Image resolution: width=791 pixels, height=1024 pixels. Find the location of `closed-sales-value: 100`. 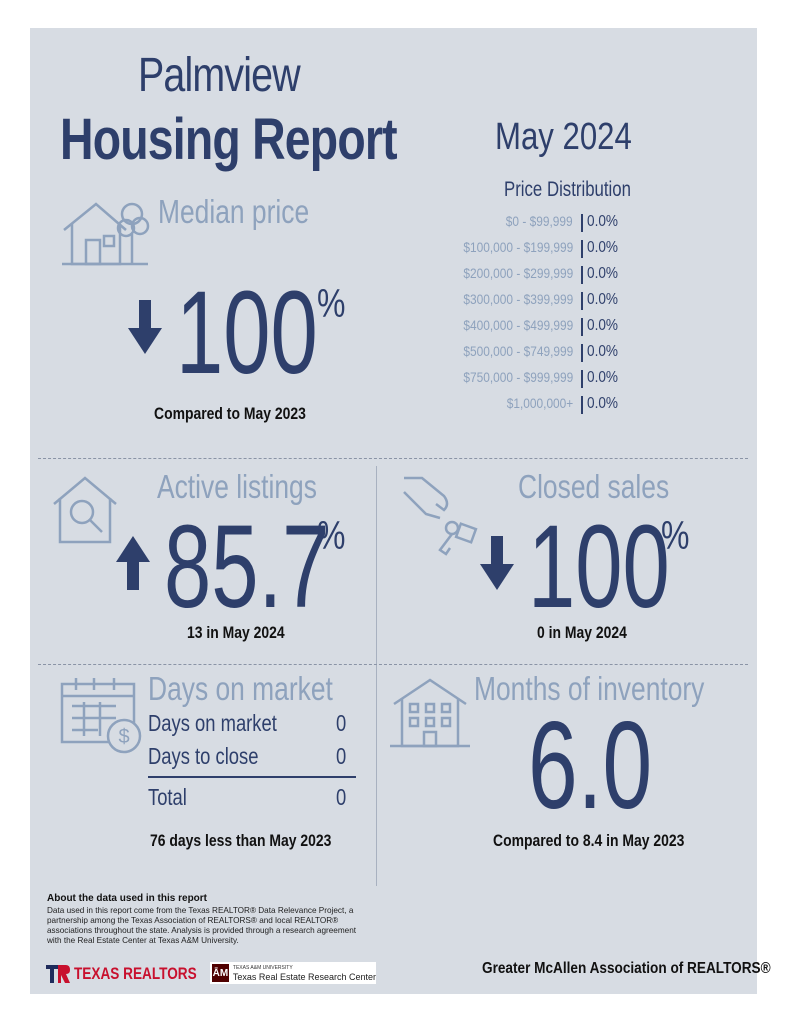

closed-sales-value: 100 is located at coordinates (599, 567).